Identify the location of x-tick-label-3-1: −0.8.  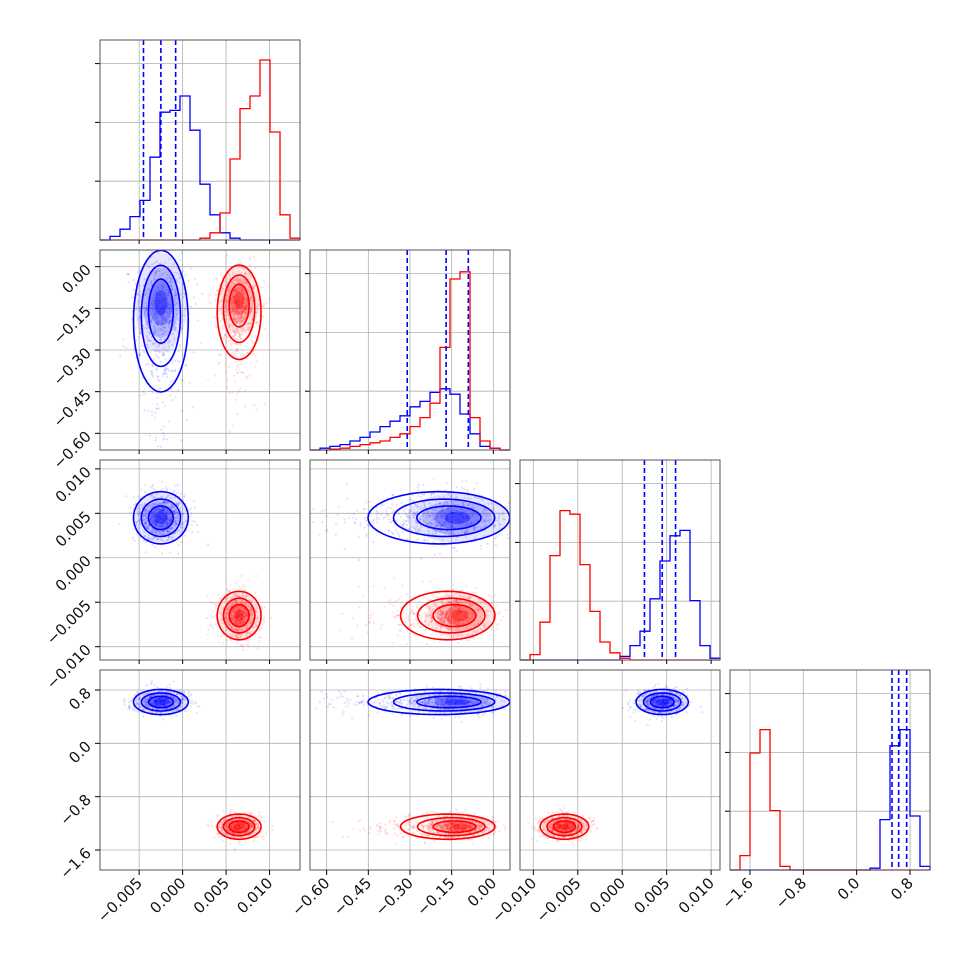
(791, 893).